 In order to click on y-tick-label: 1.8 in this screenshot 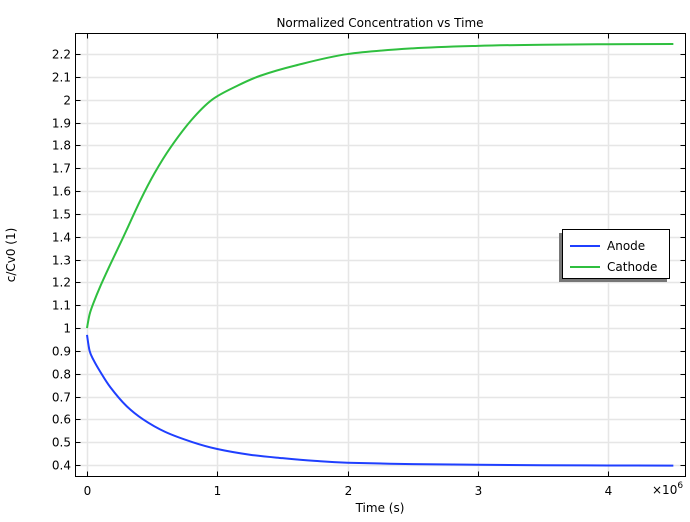, I will do `click(61, 146)`.